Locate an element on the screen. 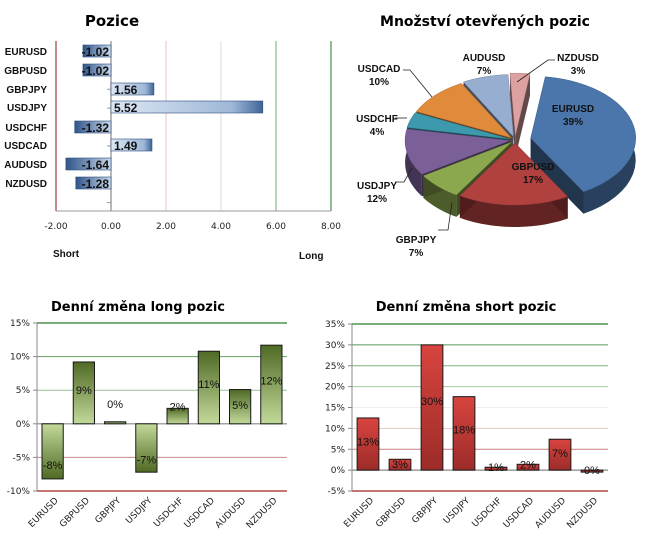 The image size is (649, 539). pozice-tick-label: 8.00 is located at coordinates (331, 227).